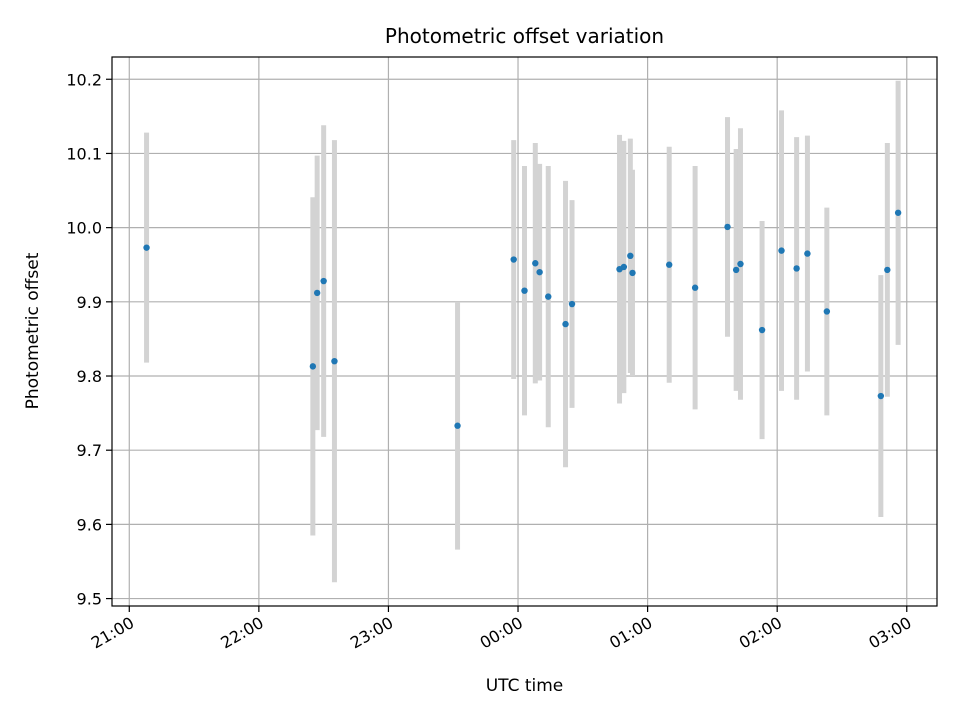 The width and height of the screenshot is (960, 720). What do you see at coordinates (371, 633) in the screenshot?
I see `x-tick-label: 23:00` at bounding box center [371, 633].